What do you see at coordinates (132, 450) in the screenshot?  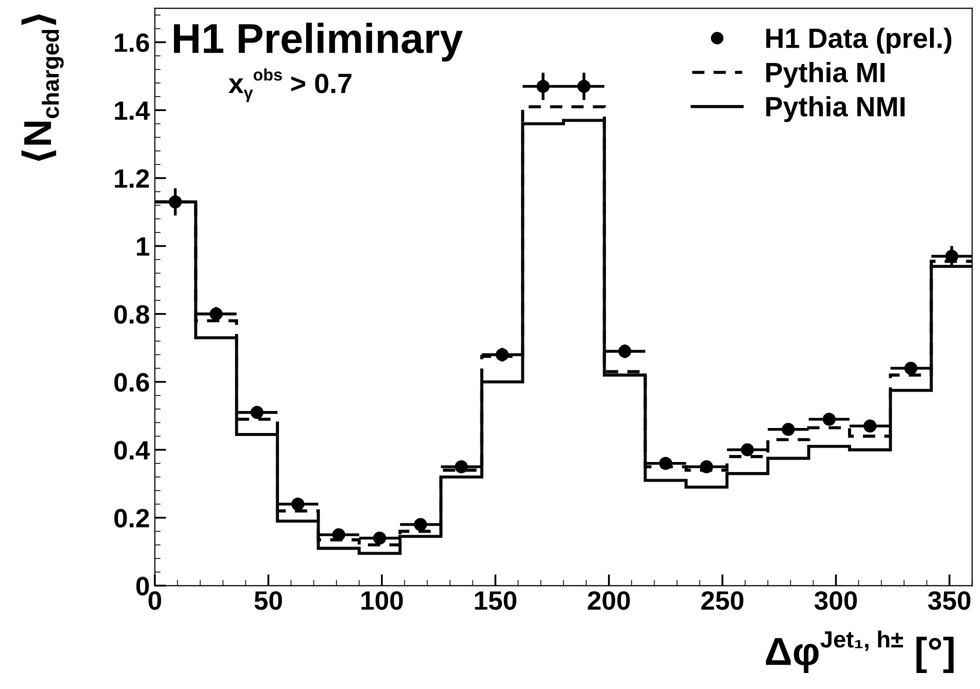 I see `y-tick-label: 0.4` at bounding box center [132, 450].